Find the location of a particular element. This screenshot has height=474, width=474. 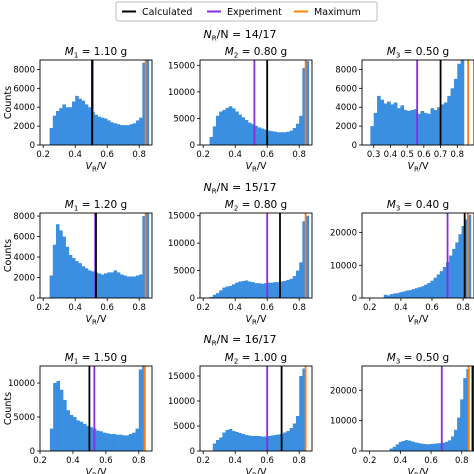

y-axis-label: Counts is located at coordinates (8, 102).